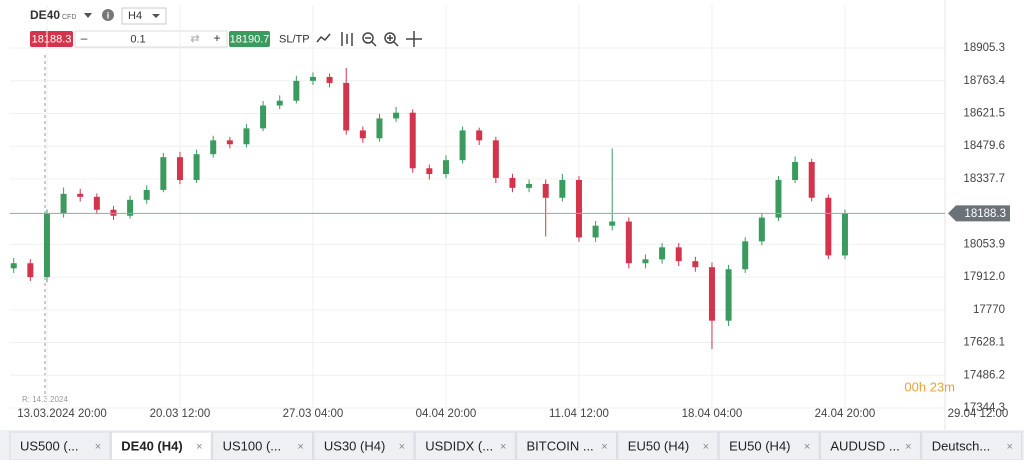 This screenshot has height=465, width=1024. Describe the element at coordinates (414, 39) in the screenshot. I see `pan-icon` at that location.